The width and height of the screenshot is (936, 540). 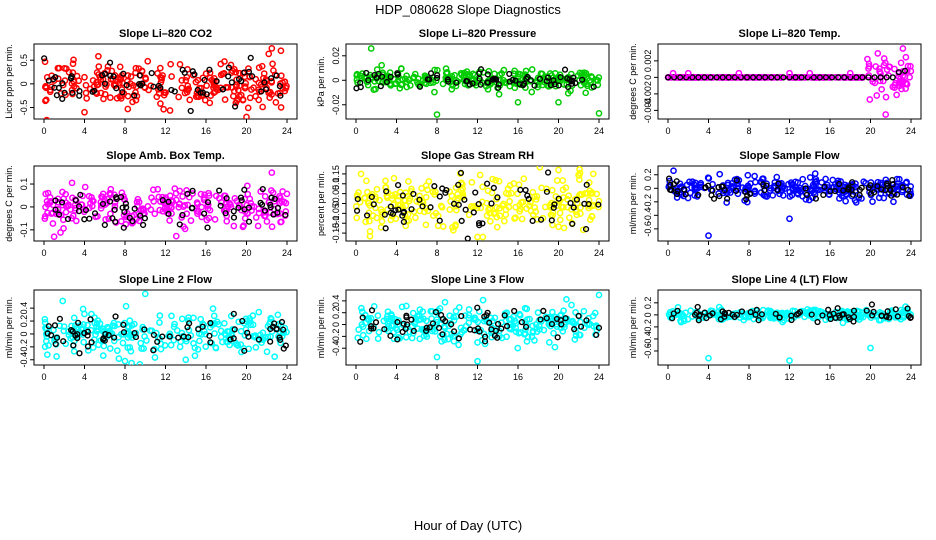 I want to click on x-tick-label: 0, so click(x=43, y=377).